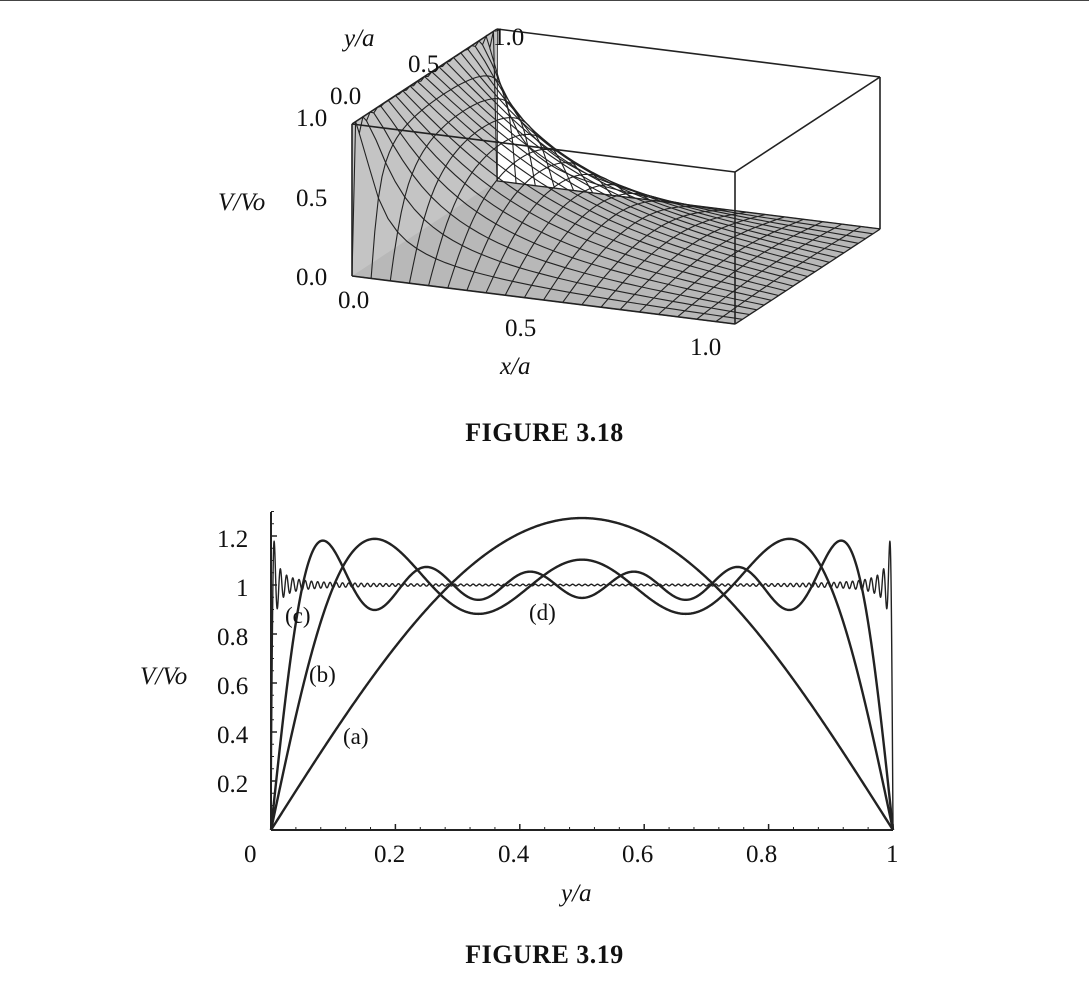 The width and height of the screenshot is (1089, 1004). What do you see at coordinates (242, 588) in the screenshot?
I see `y-tick-label-4: 1` at bounding box center [242, 588].